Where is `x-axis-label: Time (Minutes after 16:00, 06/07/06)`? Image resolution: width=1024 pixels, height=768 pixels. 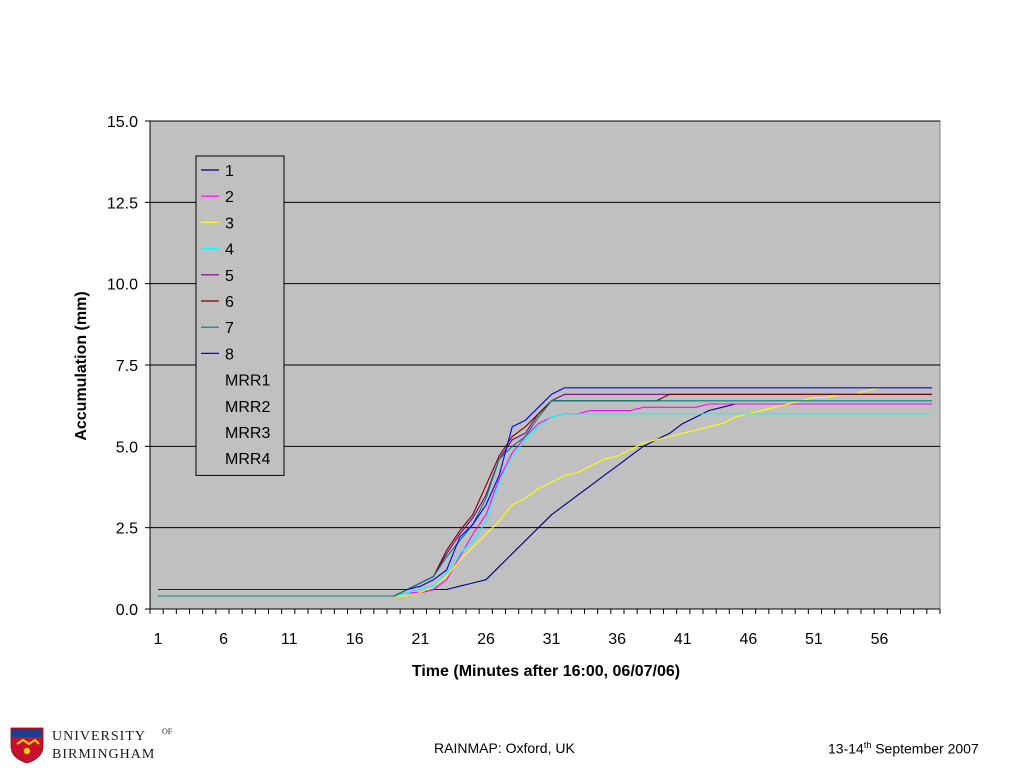
x-axis-label: Time (Minutes after 16:00, 06/07/06) is located at coordinates (546, 671).